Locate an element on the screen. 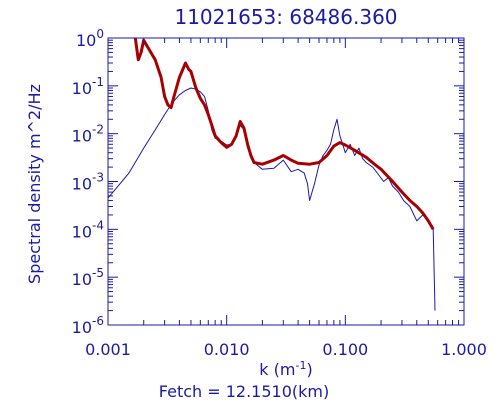  y-tick-label: 10⁰ is located at coordinates (90, 38).